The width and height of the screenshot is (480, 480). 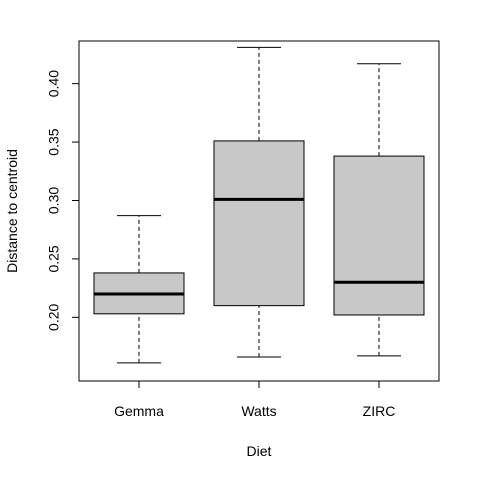 What do you see at coordinates (259, 451) in the screenshot?
I see `x-axis-label: Diet` at bounding box center [259, 451].